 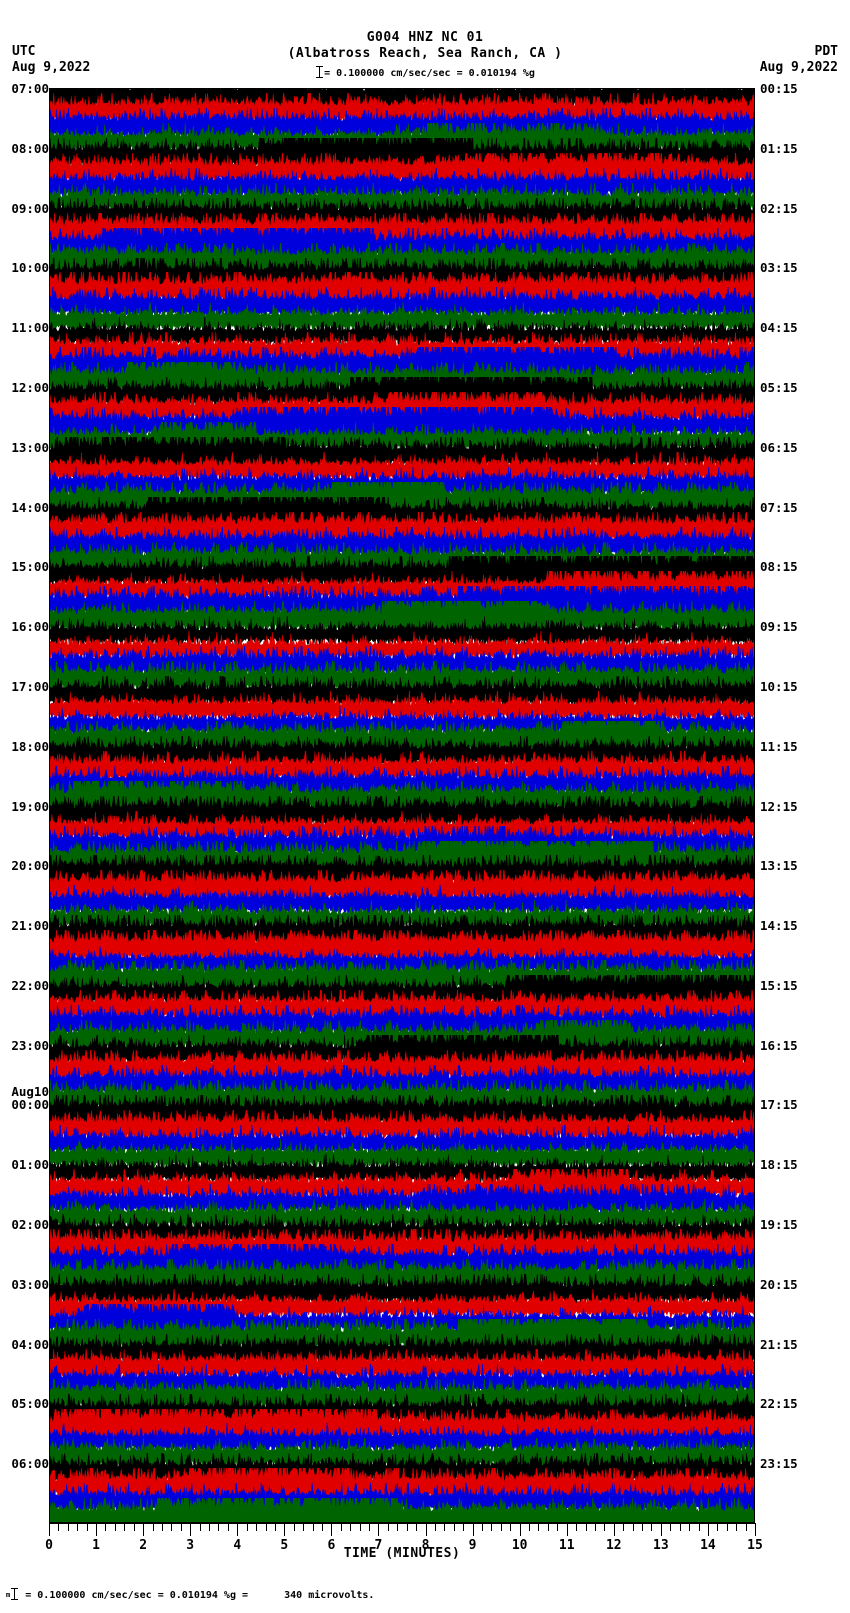 I want to click on station-location: (Albatross Reach, Sea Ranch, CA ), so click(x=425, y=53).